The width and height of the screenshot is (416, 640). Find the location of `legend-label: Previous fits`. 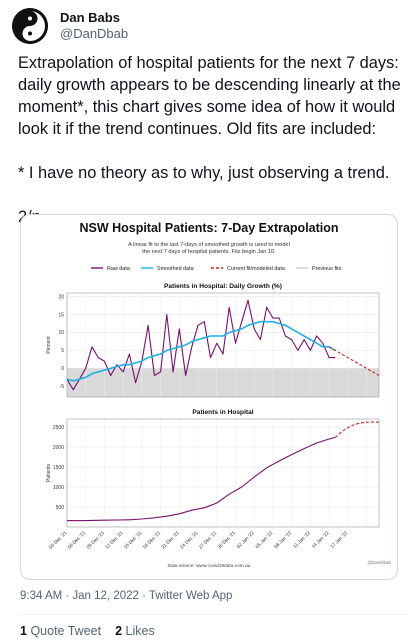

legend-label: Previous fits is located at coordinates (327, 269).